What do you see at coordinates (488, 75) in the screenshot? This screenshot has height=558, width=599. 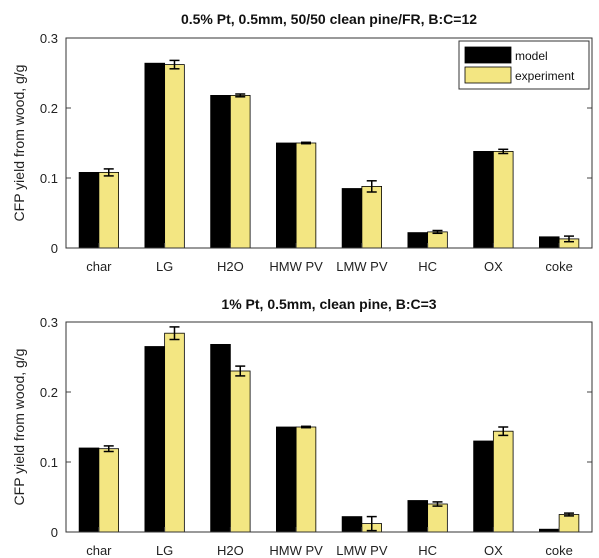 I see `legend-swatch-experiment` at bounding box center [488, 75].